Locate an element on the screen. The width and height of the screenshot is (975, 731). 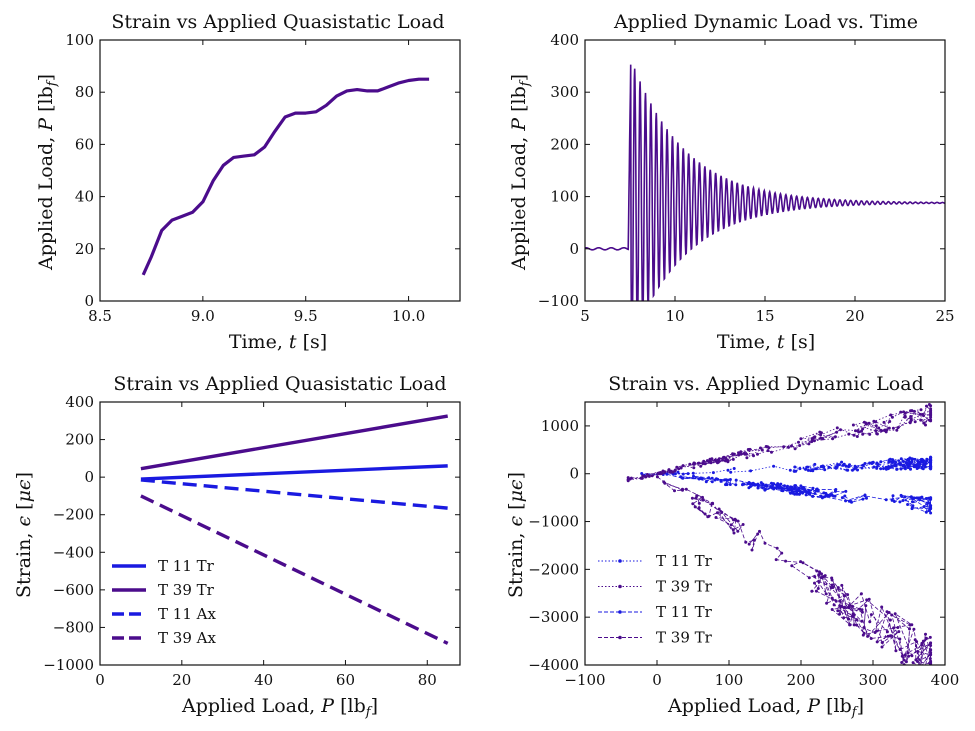
chart-title: Applied Dynamic Load vs. Time is located at coordinates (765, 22).